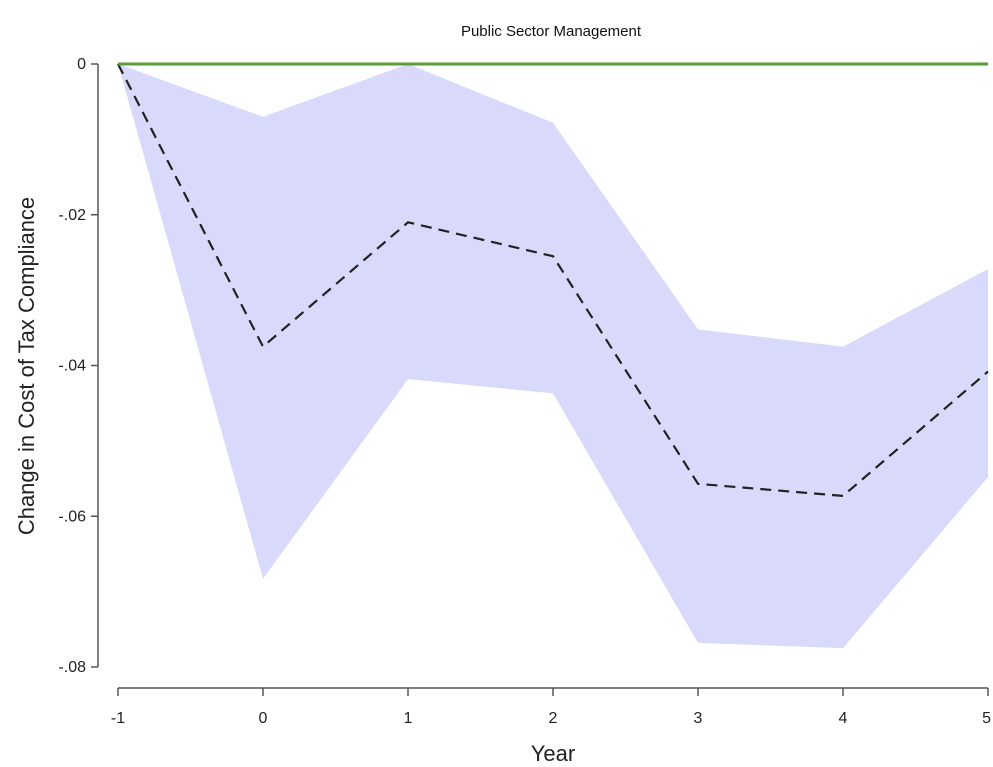  I want to click on y-tick-label: -.04, so click(72, 366).